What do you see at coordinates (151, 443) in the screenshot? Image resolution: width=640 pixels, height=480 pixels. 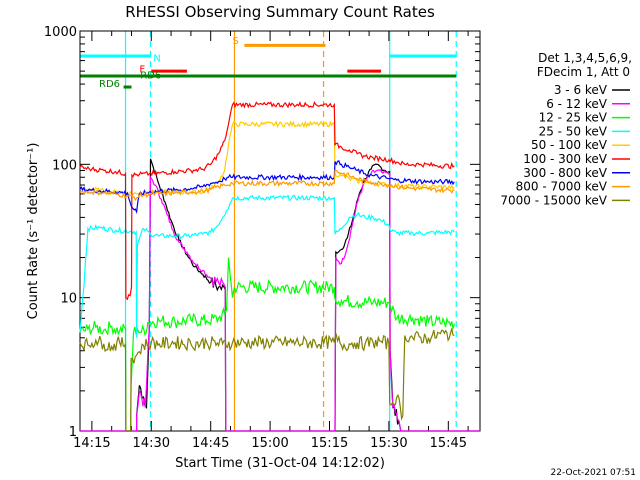 I see `x-tick-label: 14:30` at bounding box center [151, 443].